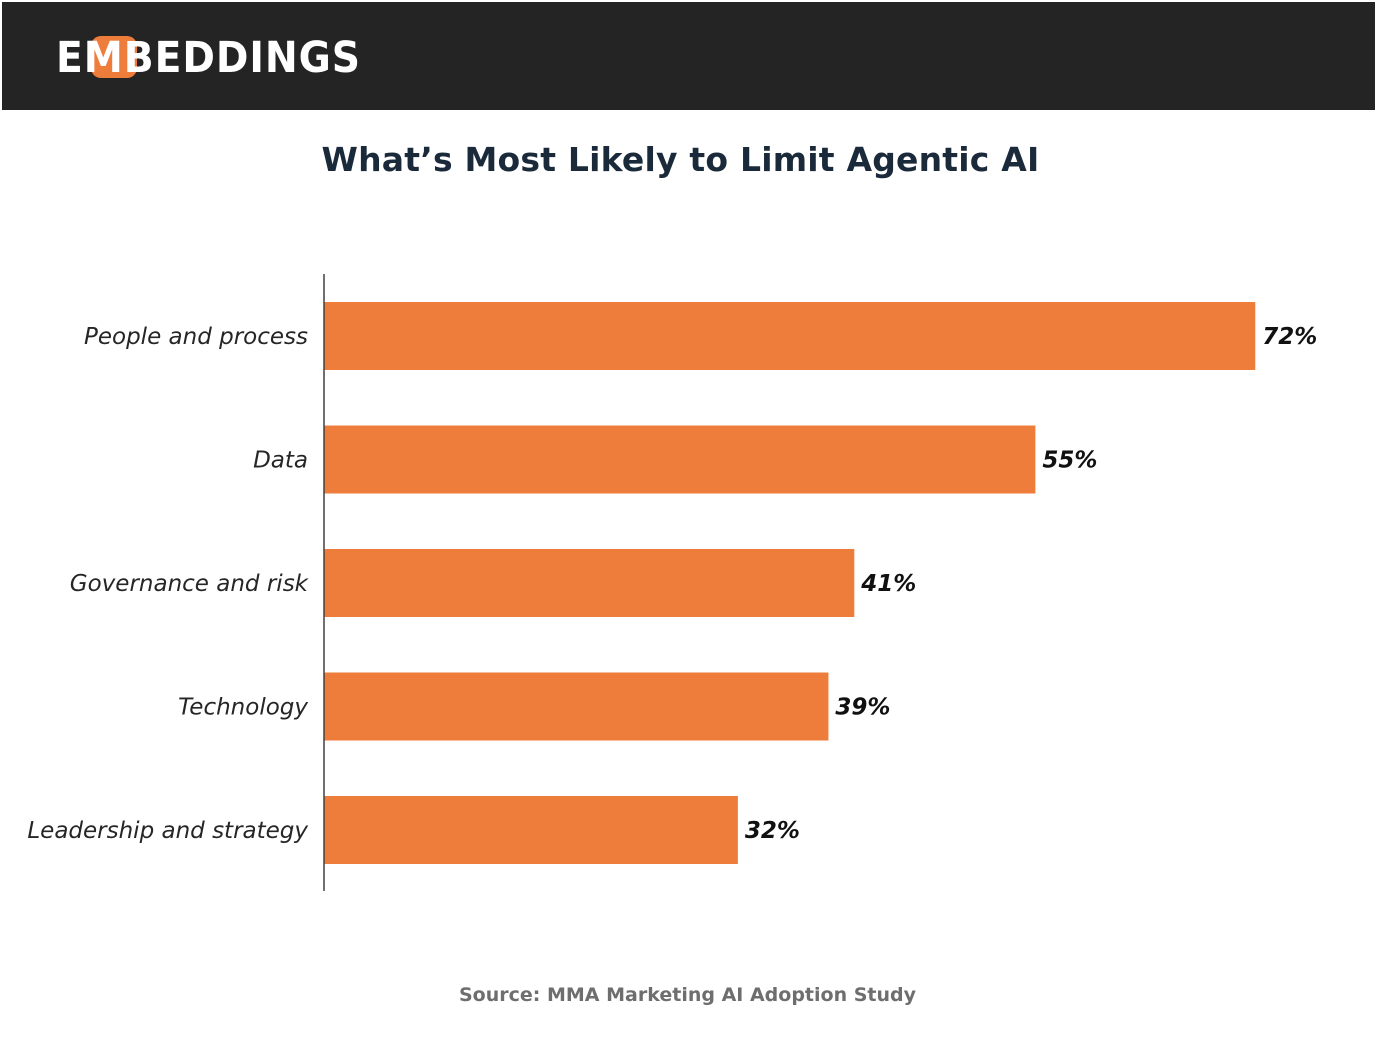 Image resolution: width=1378 pixels, height=1038 pixels. I want to click on chart-title: What’s Most Likely to Limit Agentic AI, so click(680, 159).